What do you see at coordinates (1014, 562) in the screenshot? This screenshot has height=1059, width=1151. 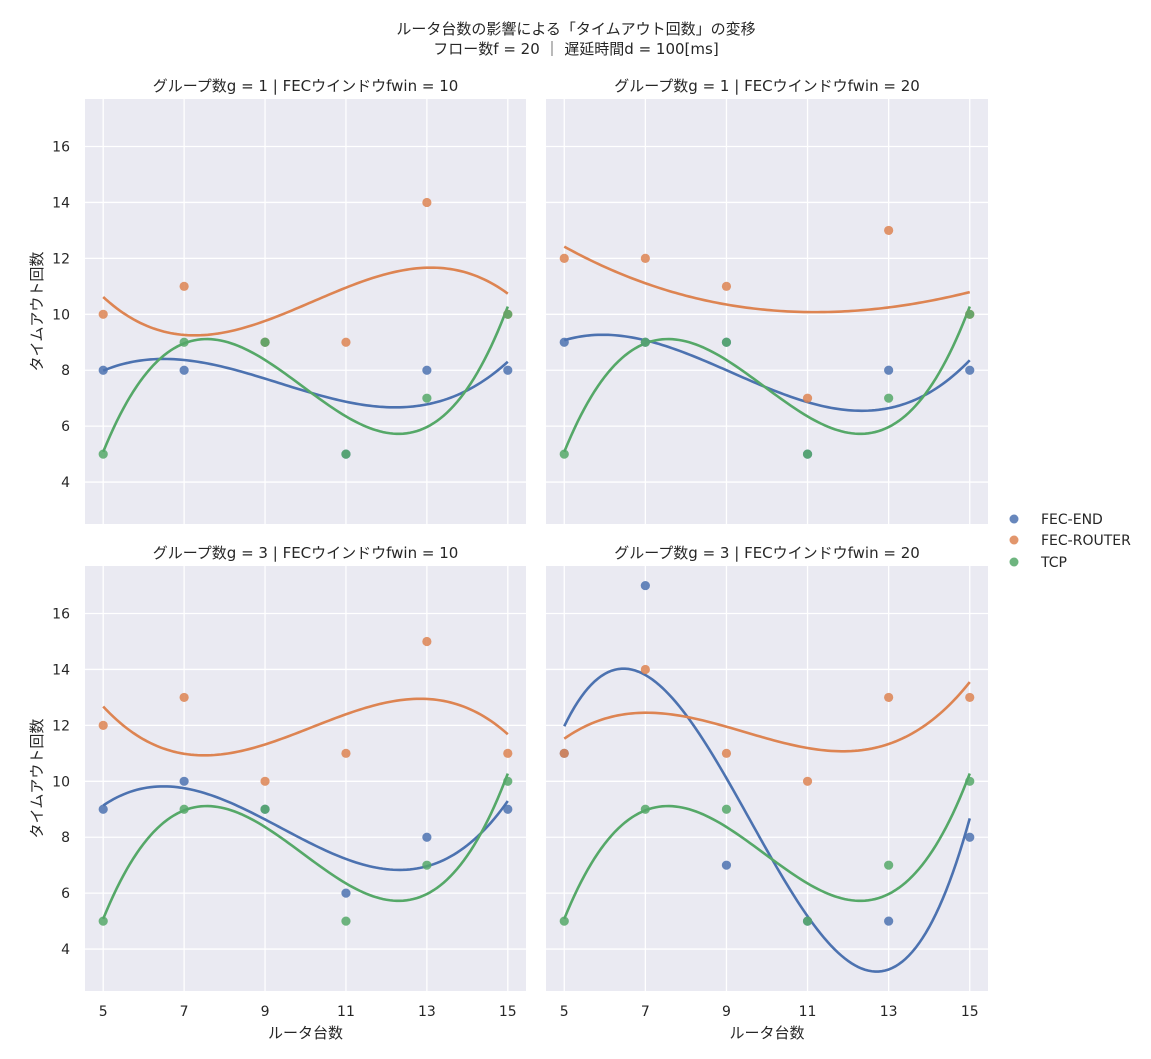 I see `legend-marker-tcp` at bounding box center [1014, 562].